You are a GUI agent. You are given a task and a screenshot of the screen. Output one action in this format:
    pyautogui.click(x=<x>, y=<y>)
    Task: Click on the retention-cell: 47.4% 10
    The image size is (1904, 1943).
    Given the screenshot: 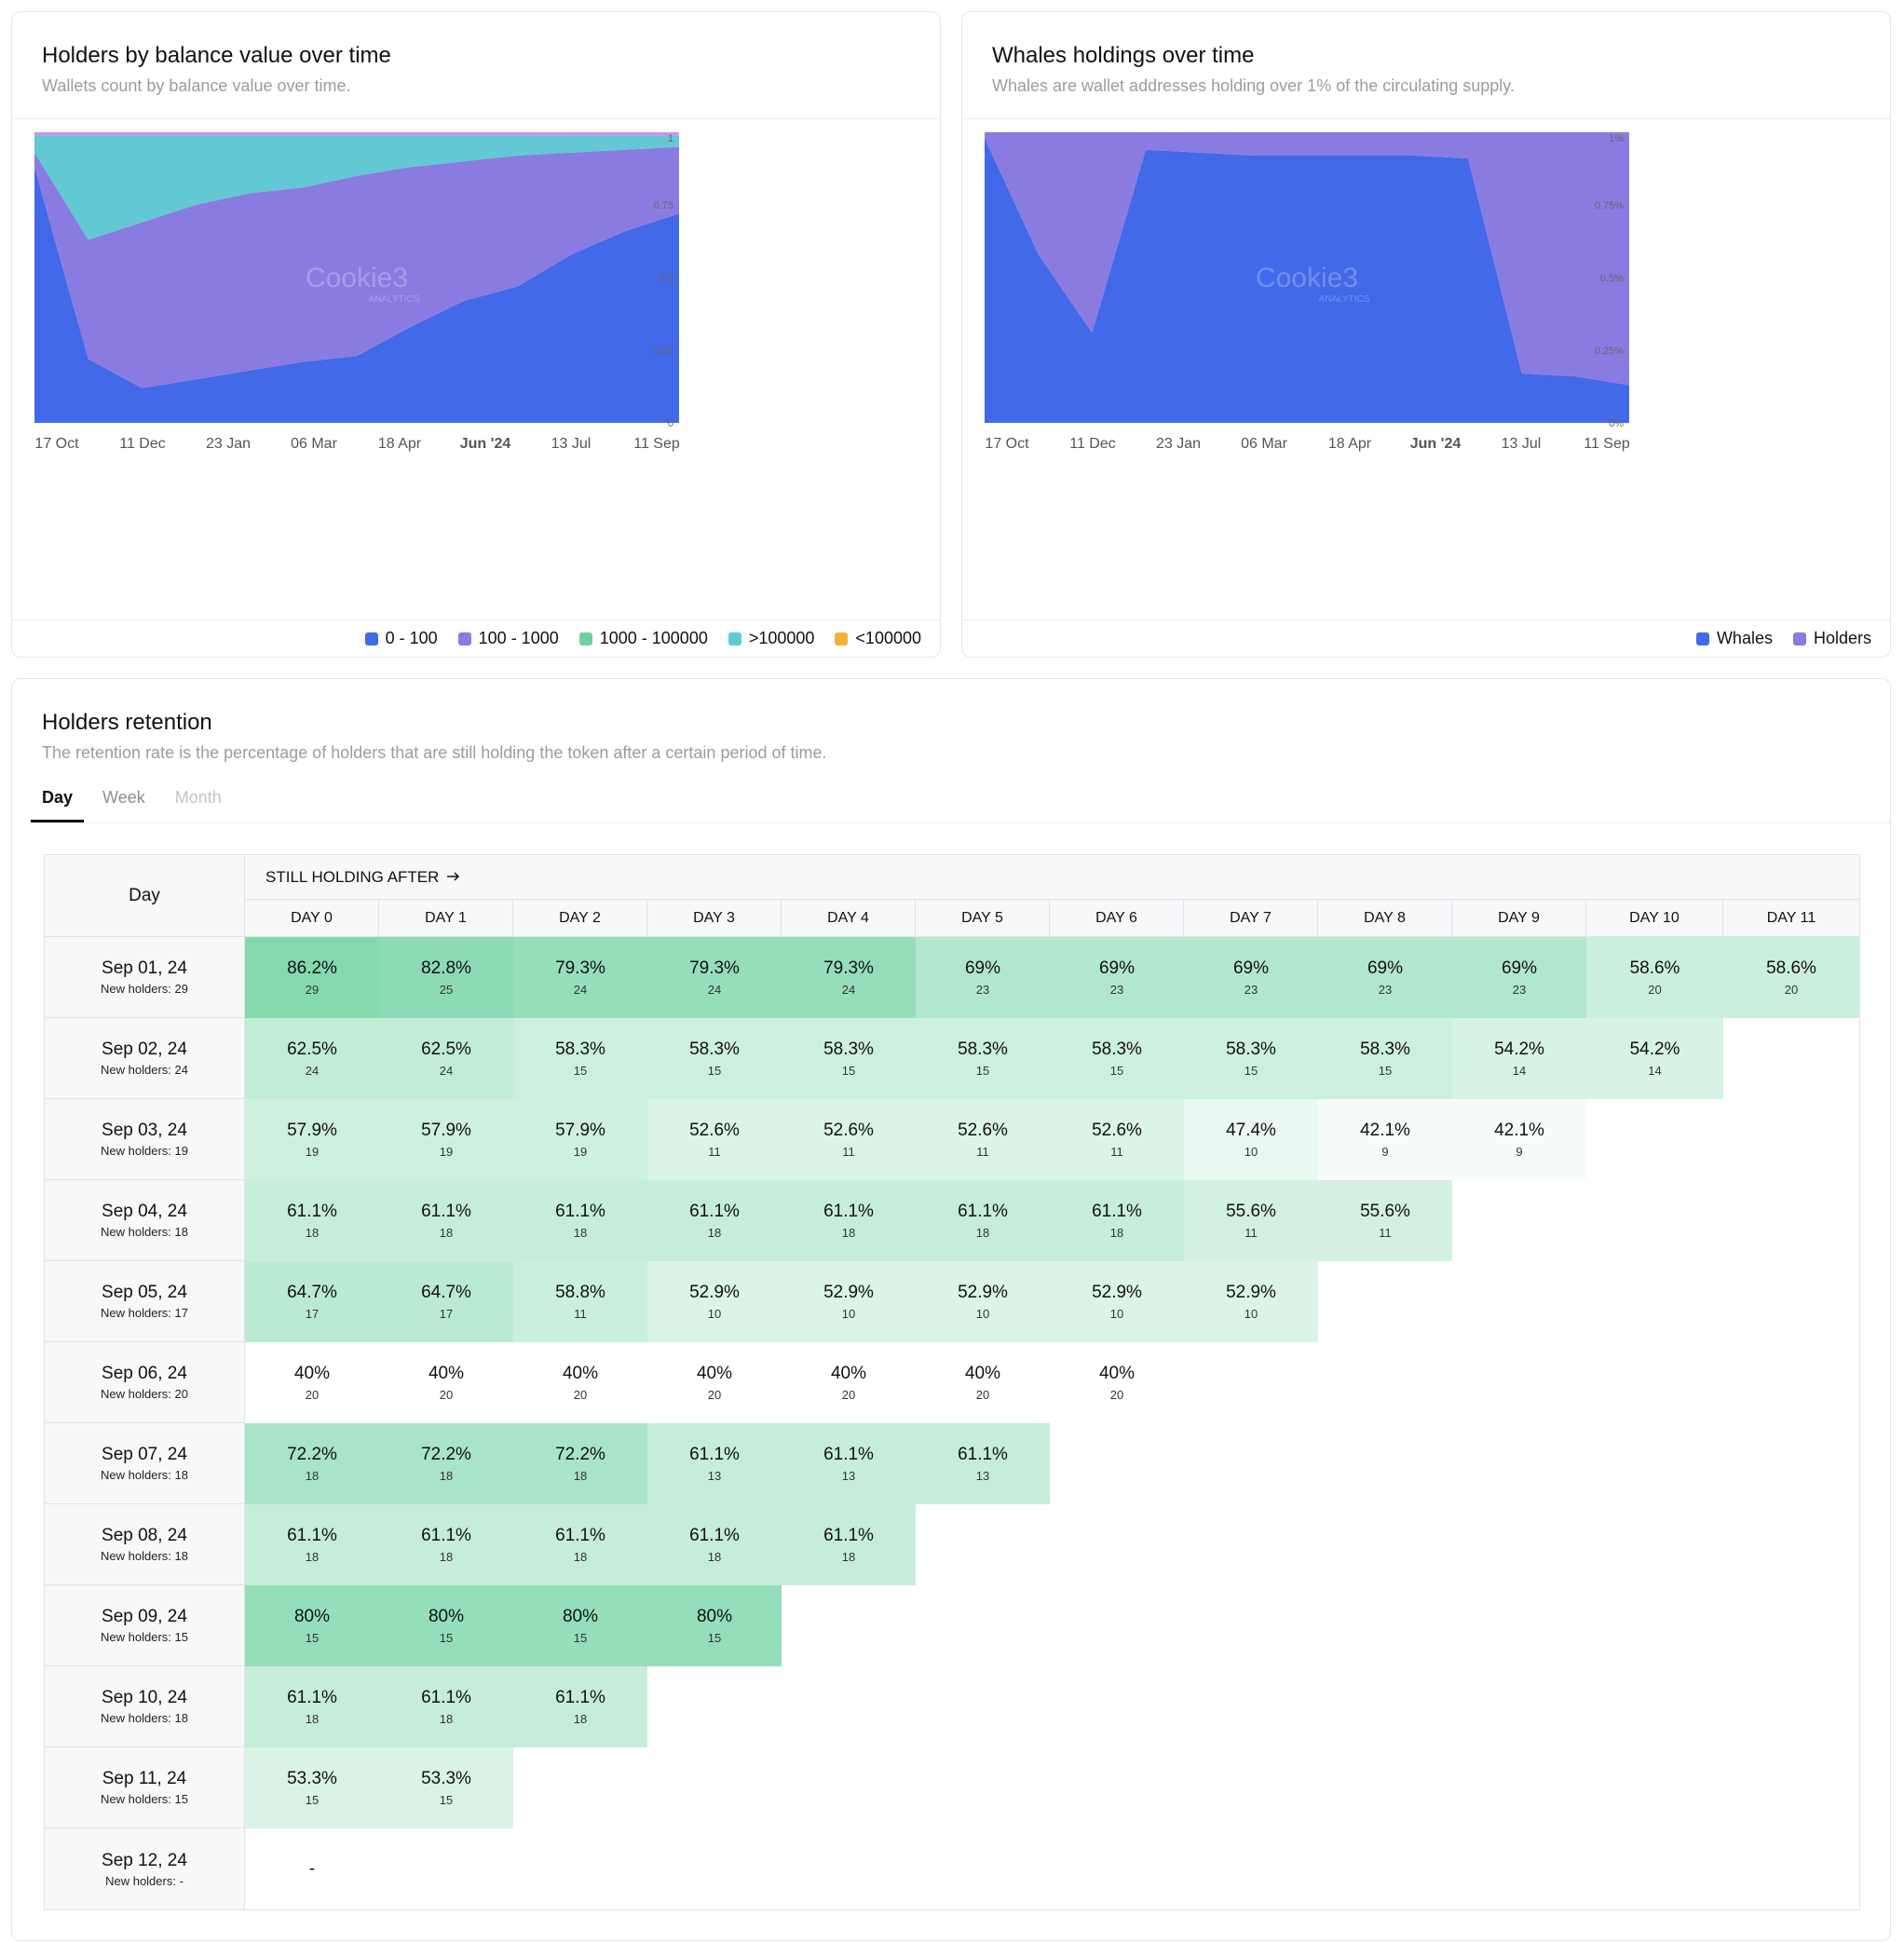 What is the action you would take?
    pyautogui.click(x=1251, y=1139)
    